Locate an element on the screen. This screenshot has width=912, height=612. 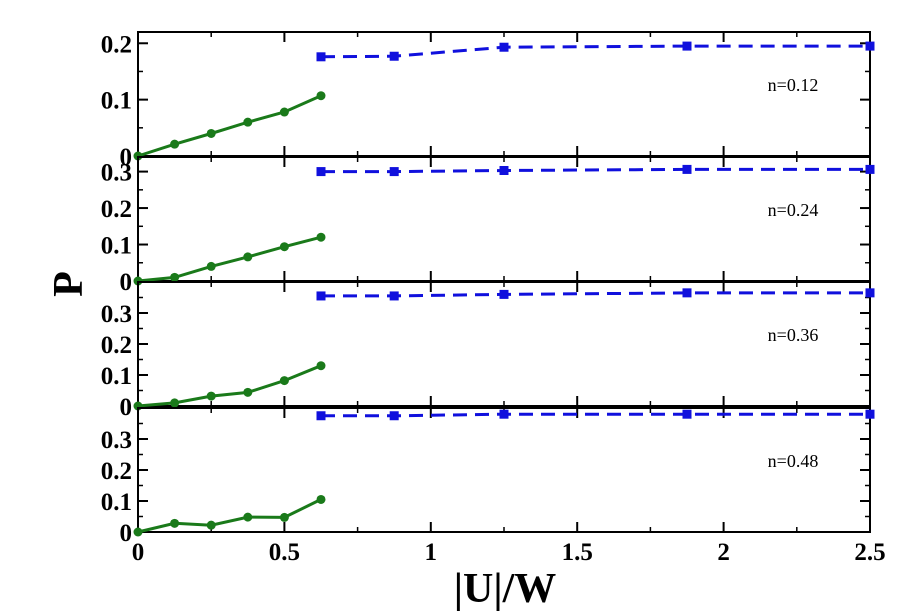
x-axis-title: |U|/W is located at coordinates (505, 589).